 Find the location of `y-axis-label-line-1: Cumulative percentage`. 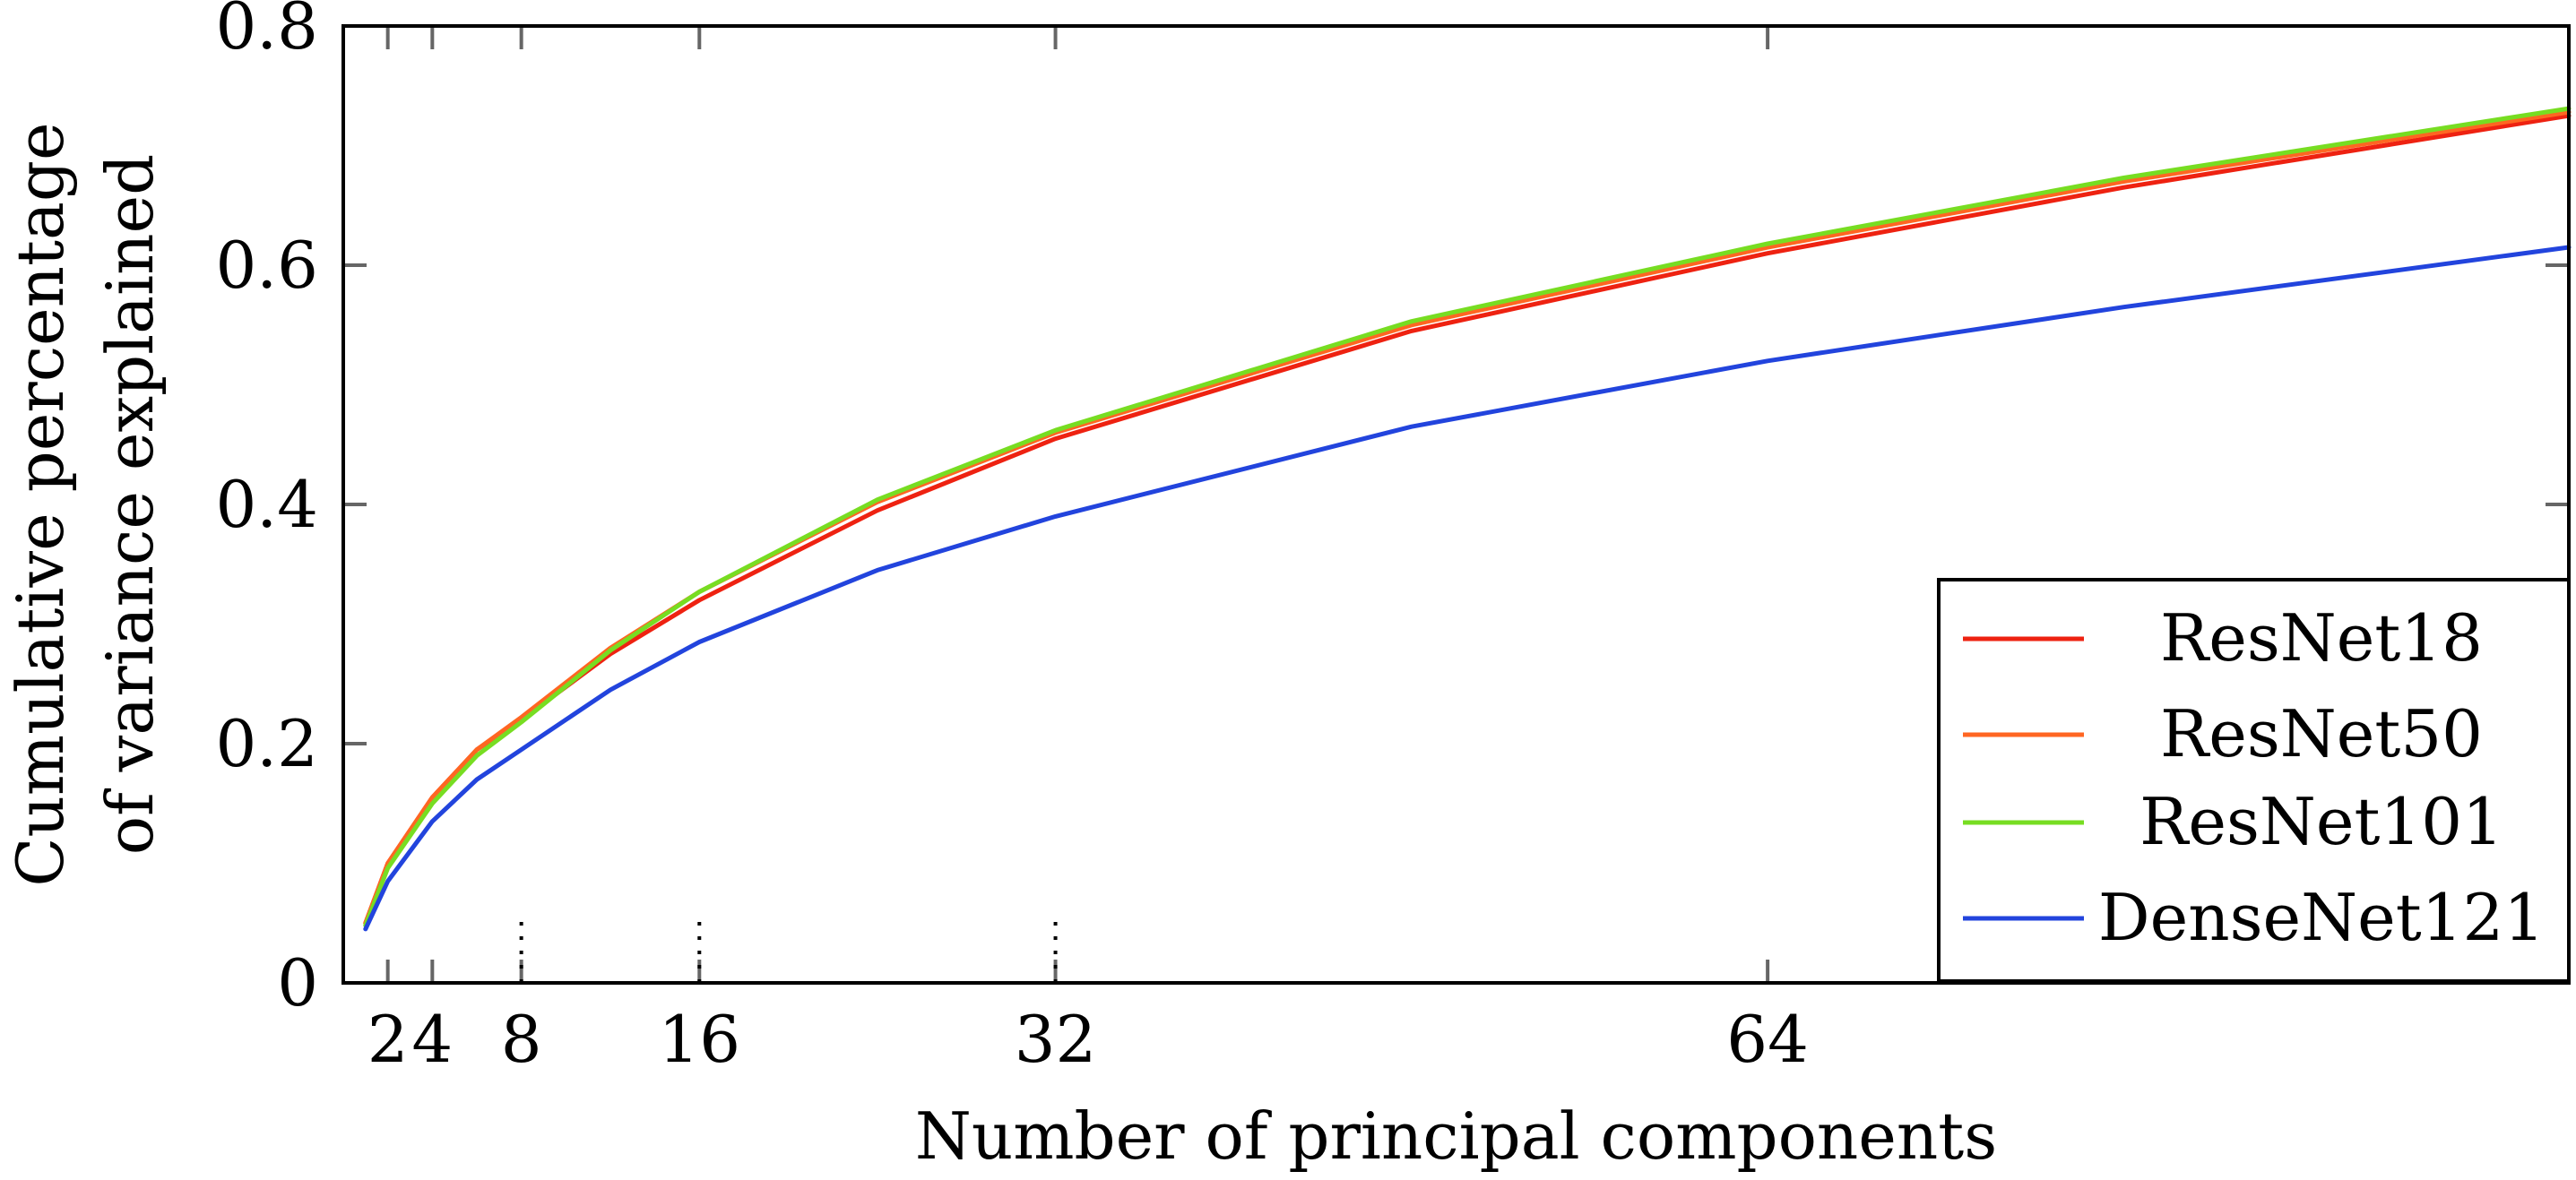

y-axis-label-line-1: Cumulative percentage is located at coordinates (40, 504).